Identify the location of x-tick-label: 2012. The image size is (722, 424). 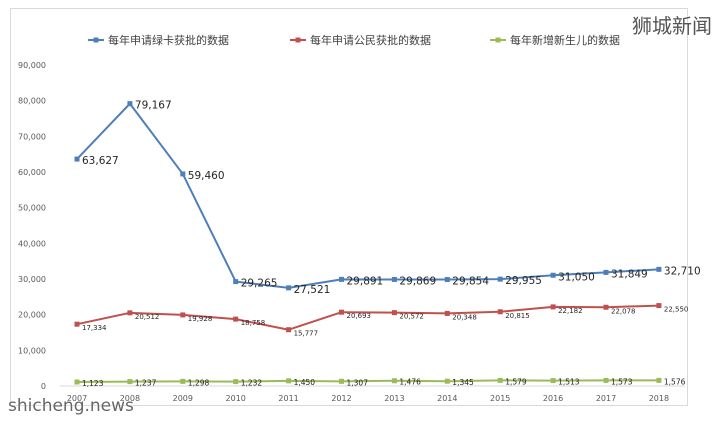
(341, 398).